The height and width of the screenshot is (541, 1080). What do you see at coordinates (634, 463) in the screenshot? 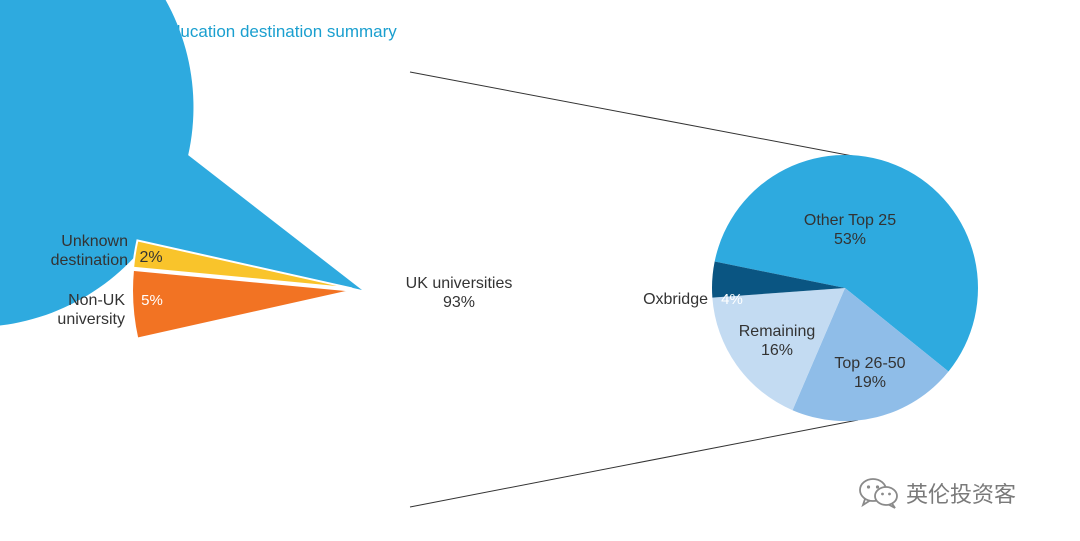
I see `connector-line-bottom` at bounding box center [634, 463].